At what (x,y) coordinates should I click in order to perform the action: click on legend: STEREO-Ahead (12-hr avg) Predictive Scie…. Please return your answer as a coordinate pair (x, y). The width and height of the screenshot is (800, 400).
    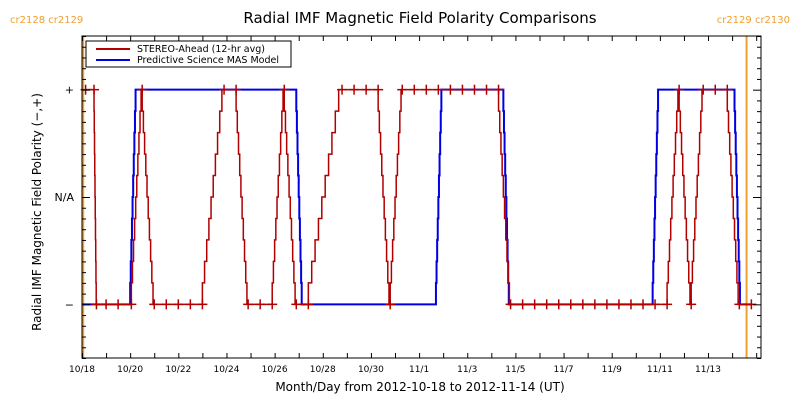
    Looking at the image, I should click on (188, 54).